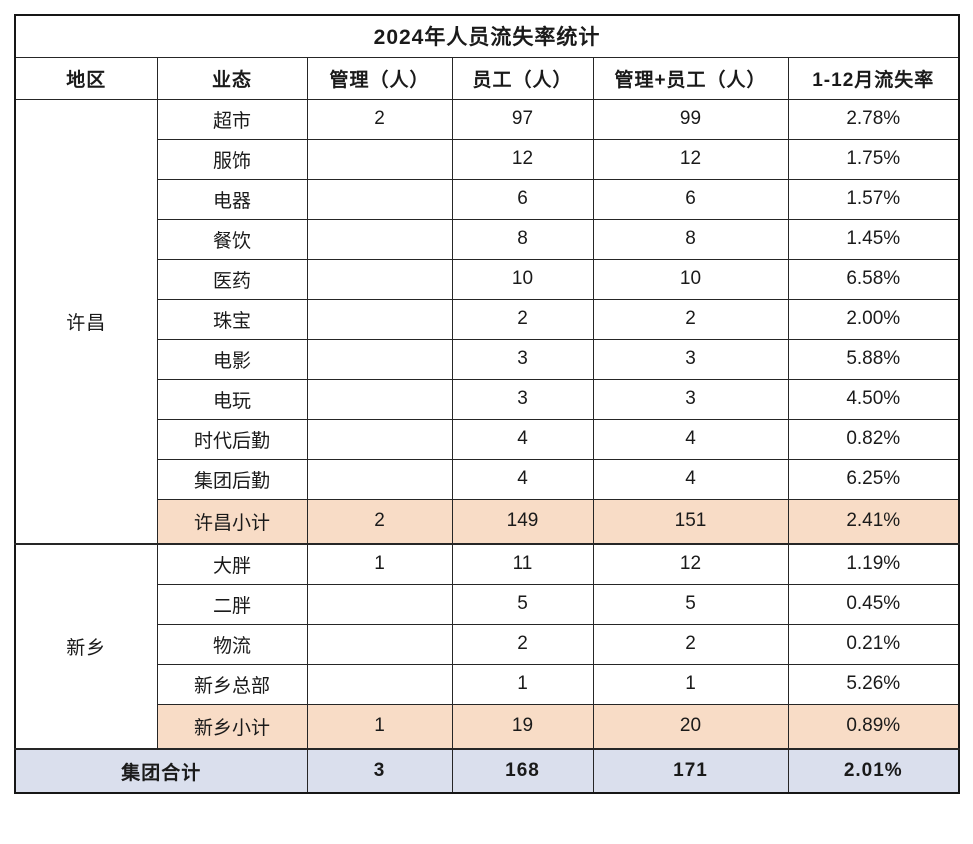  I want to click on table-header-row: 地区 业态 管理（人） 员工（人） 管理+员工（人） 1-12月流失率, so click(487, 78).